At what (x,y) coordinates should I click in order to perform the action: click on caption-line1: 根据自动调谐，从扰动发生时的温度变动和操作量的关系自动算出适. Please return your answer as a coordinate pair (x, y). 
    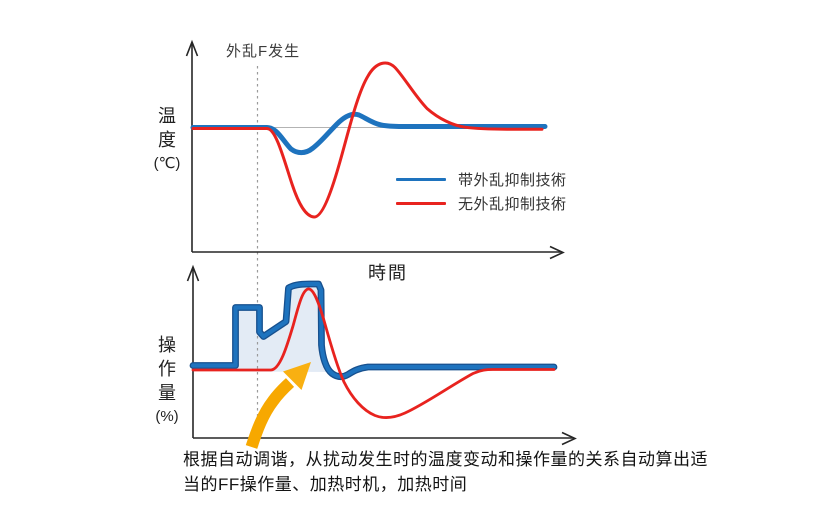
    Looking at the image, I should click on (445, 459).